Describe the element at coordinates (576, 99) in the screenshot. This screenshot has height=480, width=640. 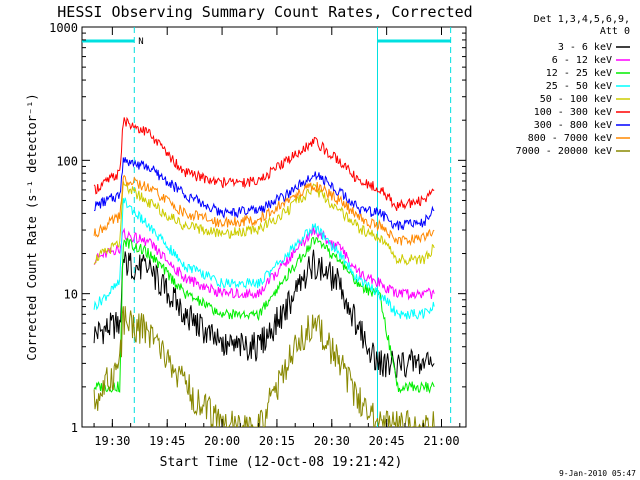
I see `legend-entry-label: 50 - 100 keV` at that location.